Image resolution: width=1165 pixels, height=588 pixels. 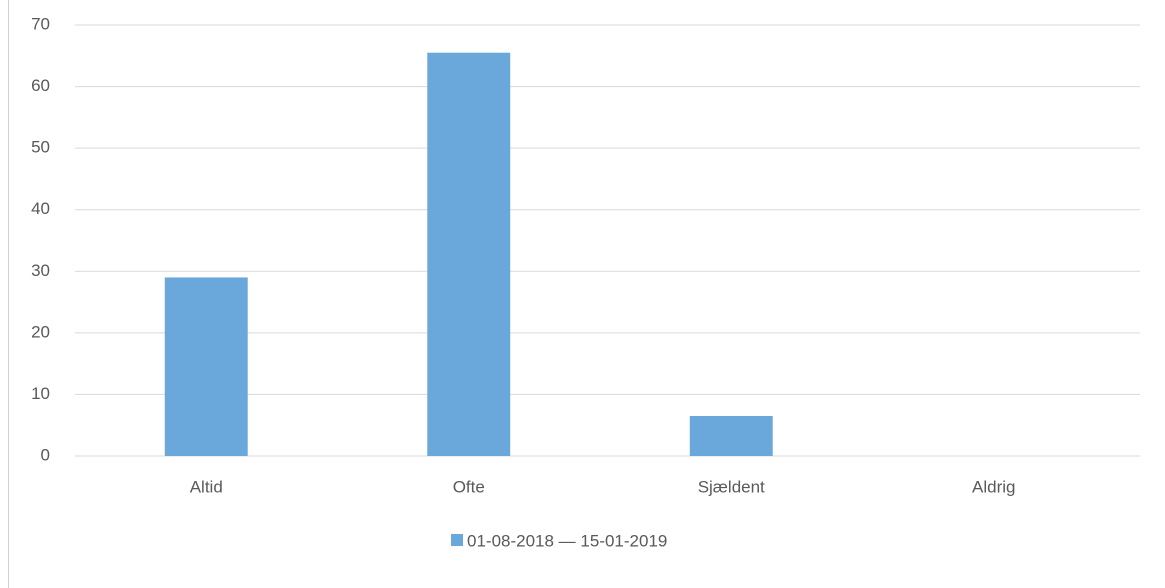 What do you see at coordinates (40, 208) in the screenshot?
I see `y-tick-label: 40` at bounding box center [40, 208].